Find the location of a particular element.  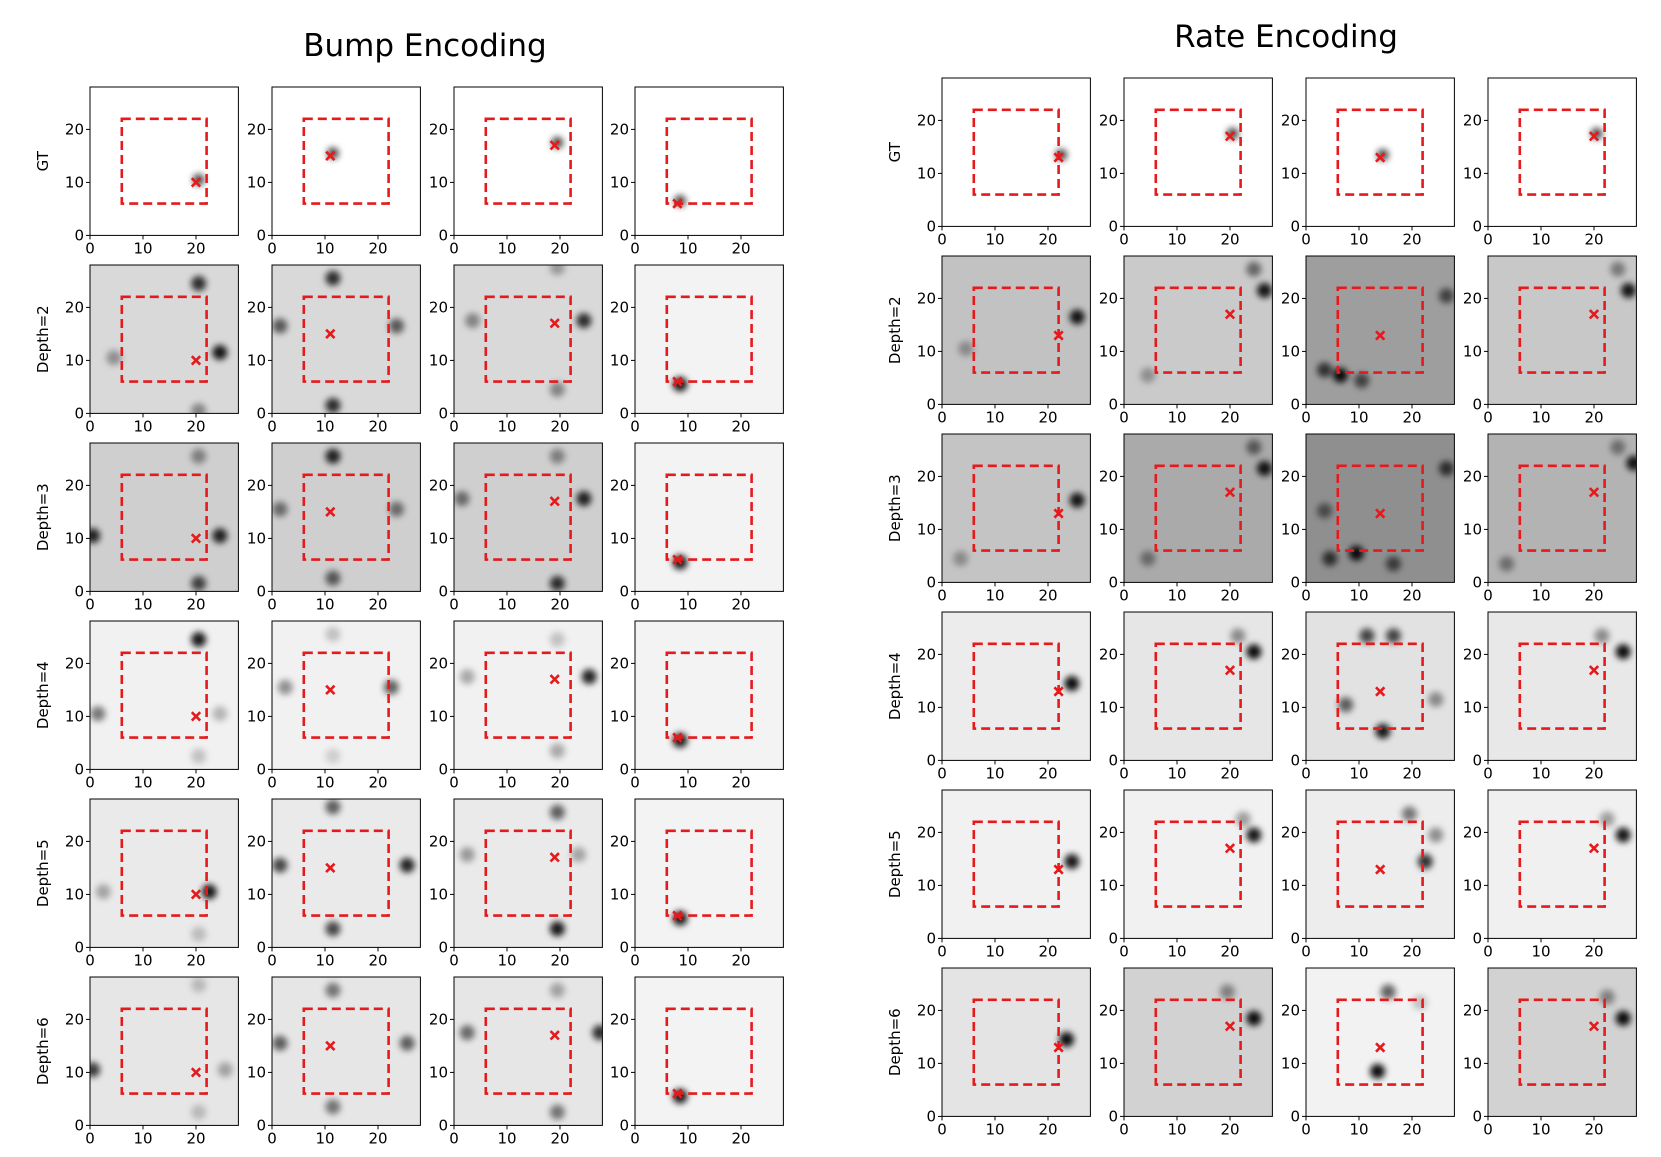

row-label: Depth=3 is located at coordinates (895, 508).